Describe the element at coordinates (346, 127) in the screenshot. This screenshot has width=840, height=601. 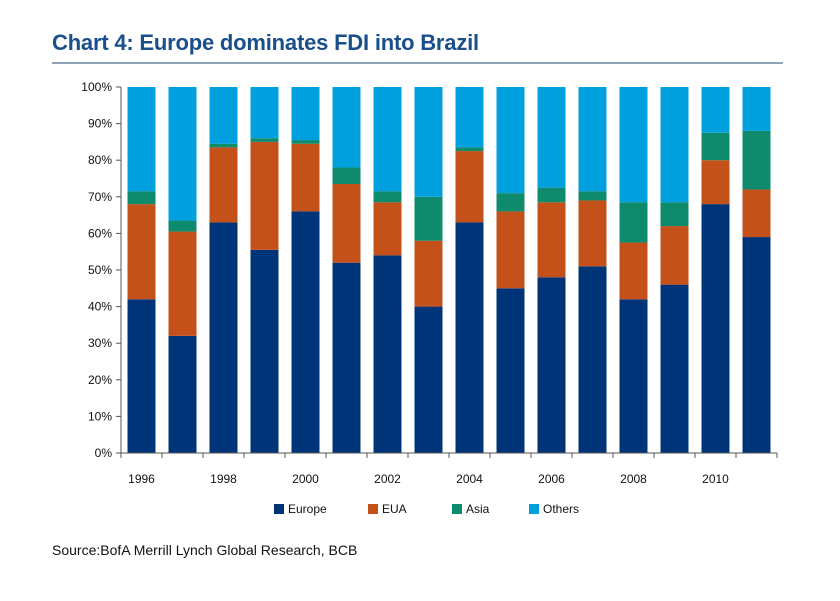
I see `bar-others-2001` at that location.